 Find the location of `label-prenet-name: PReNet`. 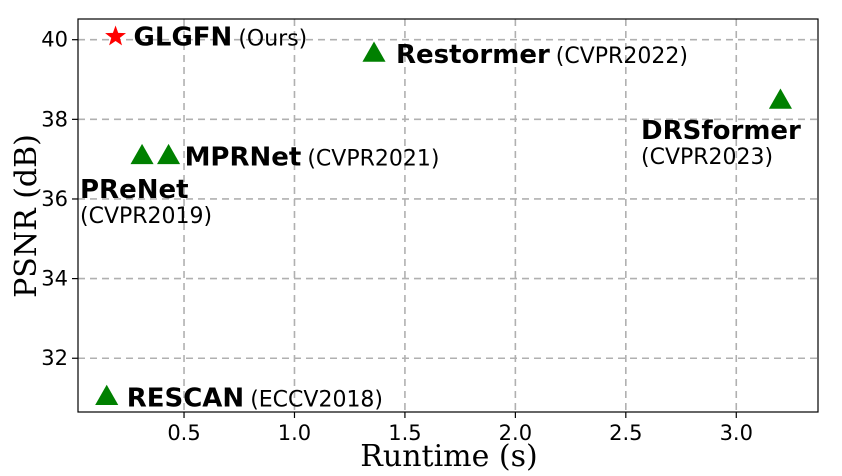

label-prenet-name: PReNet is located at coordinates (134, 190).